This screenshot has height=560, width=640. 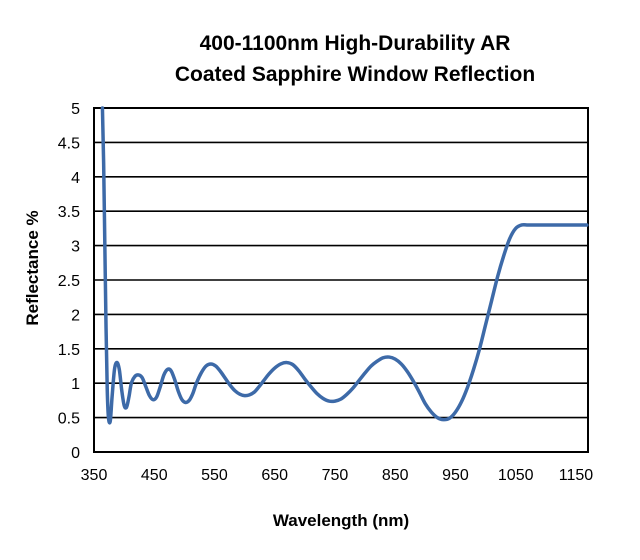 I want to click on y-tick-label: 0.5, so click(x=69, y=419).